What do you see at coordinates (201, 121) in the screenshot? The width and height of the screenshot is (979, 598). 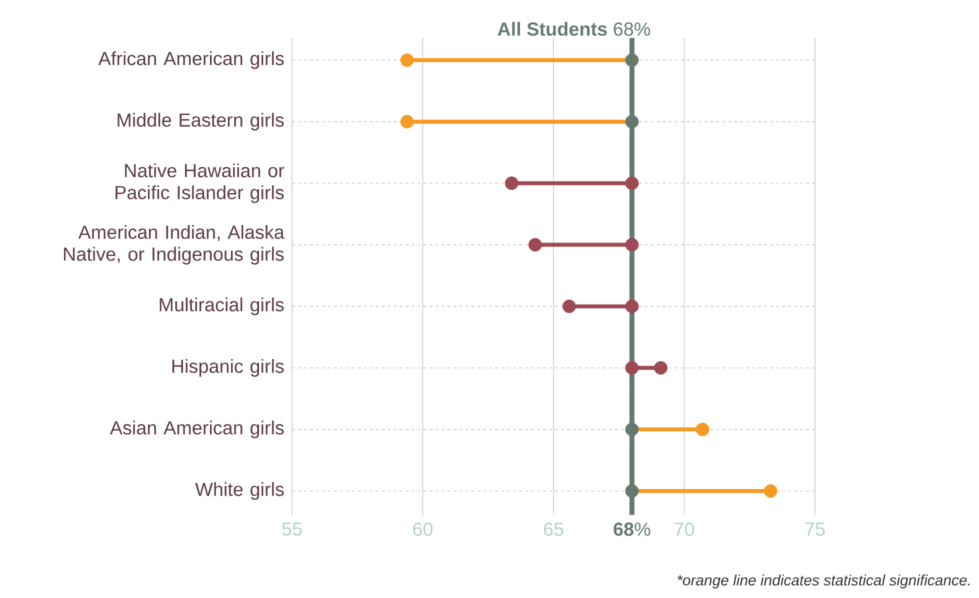 I see `y-tick-label: Middle Eastern girls` at bounding box center [201, 121].